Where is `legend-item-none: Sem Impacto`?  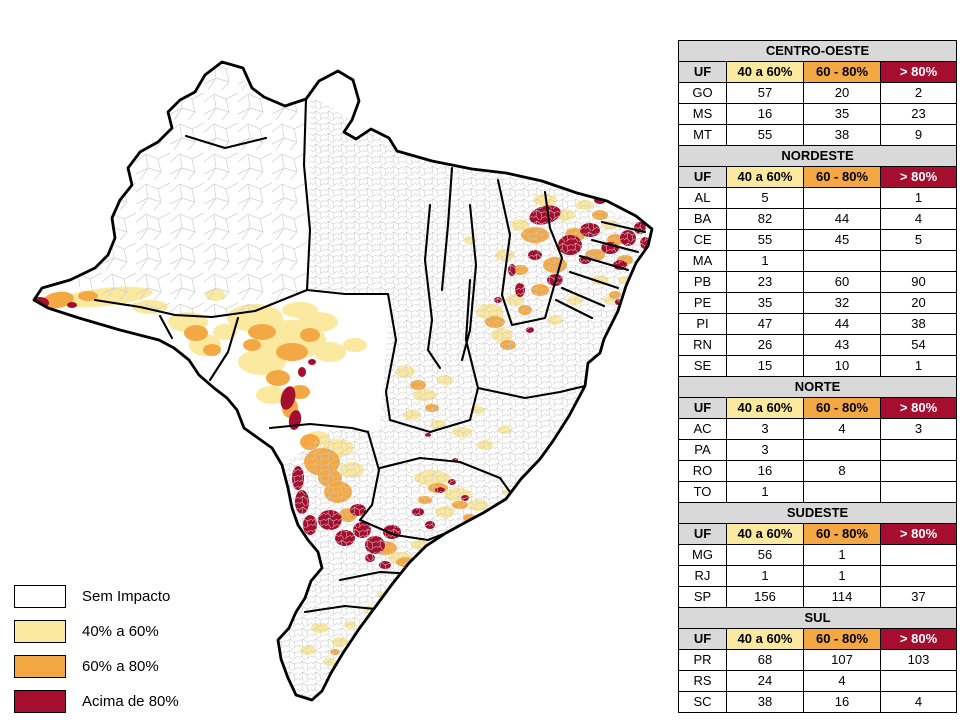
legend-item-none: Sem Impacto is located at coordinates (96, 596).